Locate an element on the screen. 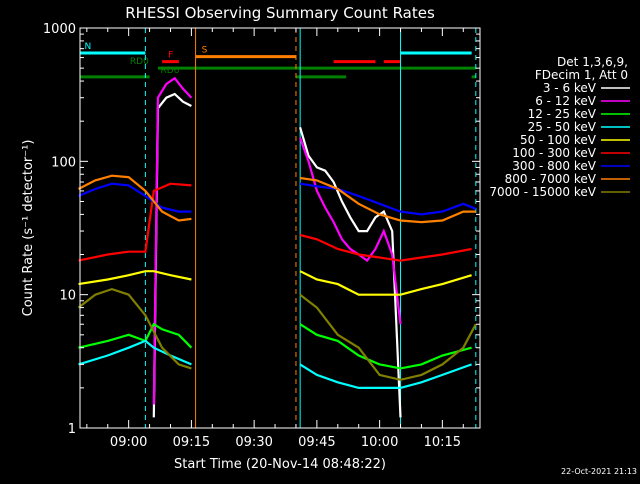 This screenshot has width=640, height=484. flag-label-s: S is located at coordinates (205, 51).